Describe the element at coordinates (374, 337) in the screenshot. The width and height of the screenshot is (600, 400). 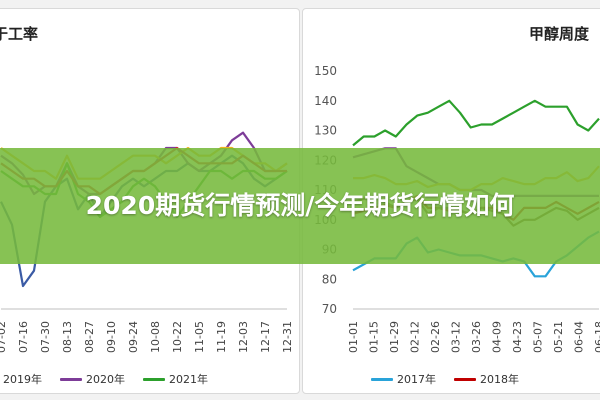
I see `x-tick-label: 01-15` at that location.